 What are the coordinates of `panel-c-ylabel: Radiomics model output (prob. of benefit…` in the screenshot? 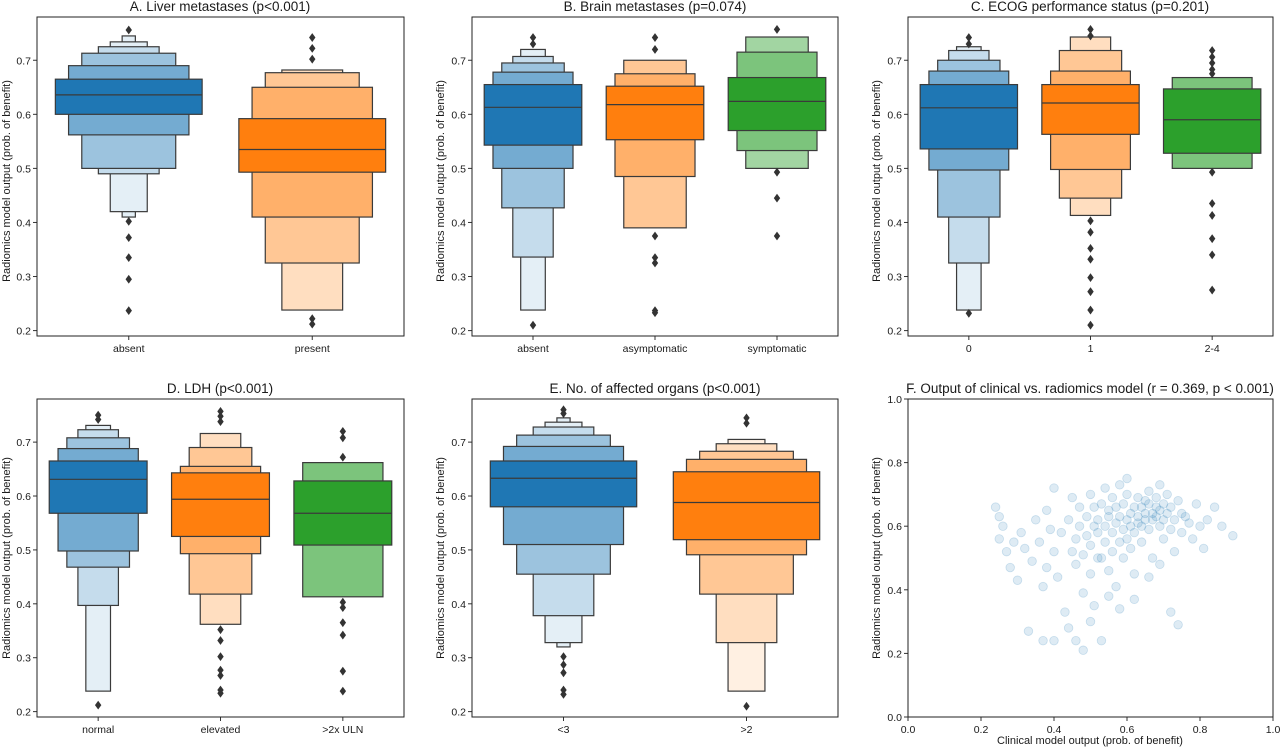 It's located at (877, 181).